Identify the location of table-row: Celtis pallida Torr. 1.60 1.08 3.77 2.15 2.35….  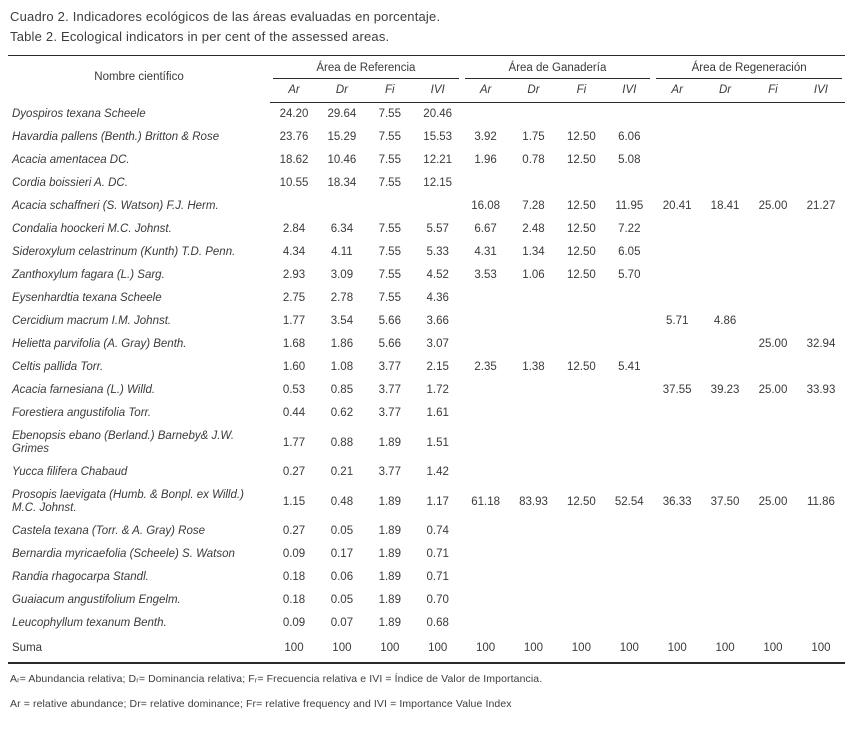
(426, 367).